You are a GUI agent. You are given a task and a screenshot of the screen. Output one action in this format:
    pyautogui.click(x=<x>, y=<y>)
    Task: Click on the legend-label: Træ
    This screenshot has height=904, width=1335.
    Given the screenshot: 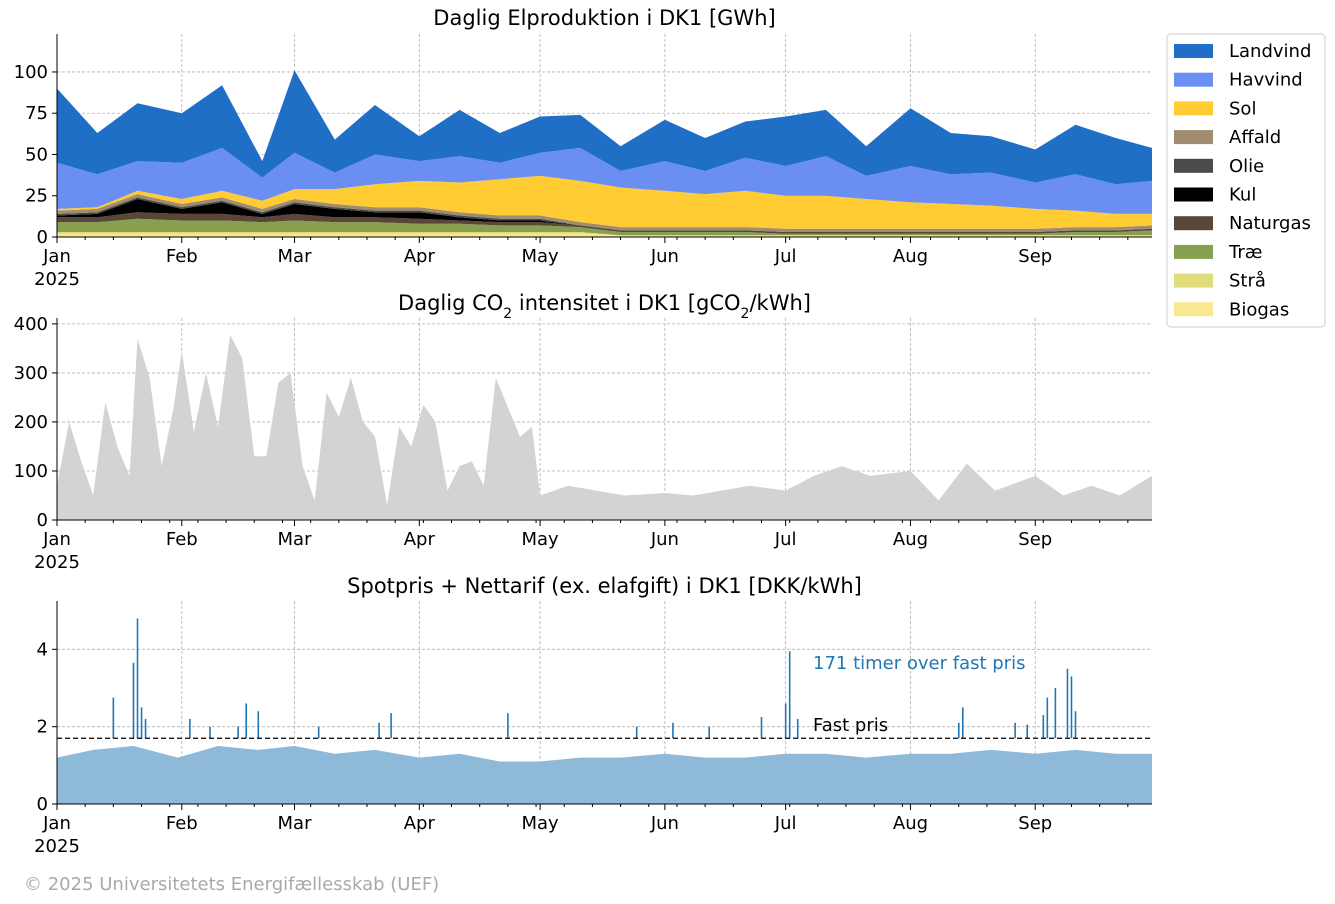 What is the action you would take?
    pyautogui.click(x=1245, y=252)
    